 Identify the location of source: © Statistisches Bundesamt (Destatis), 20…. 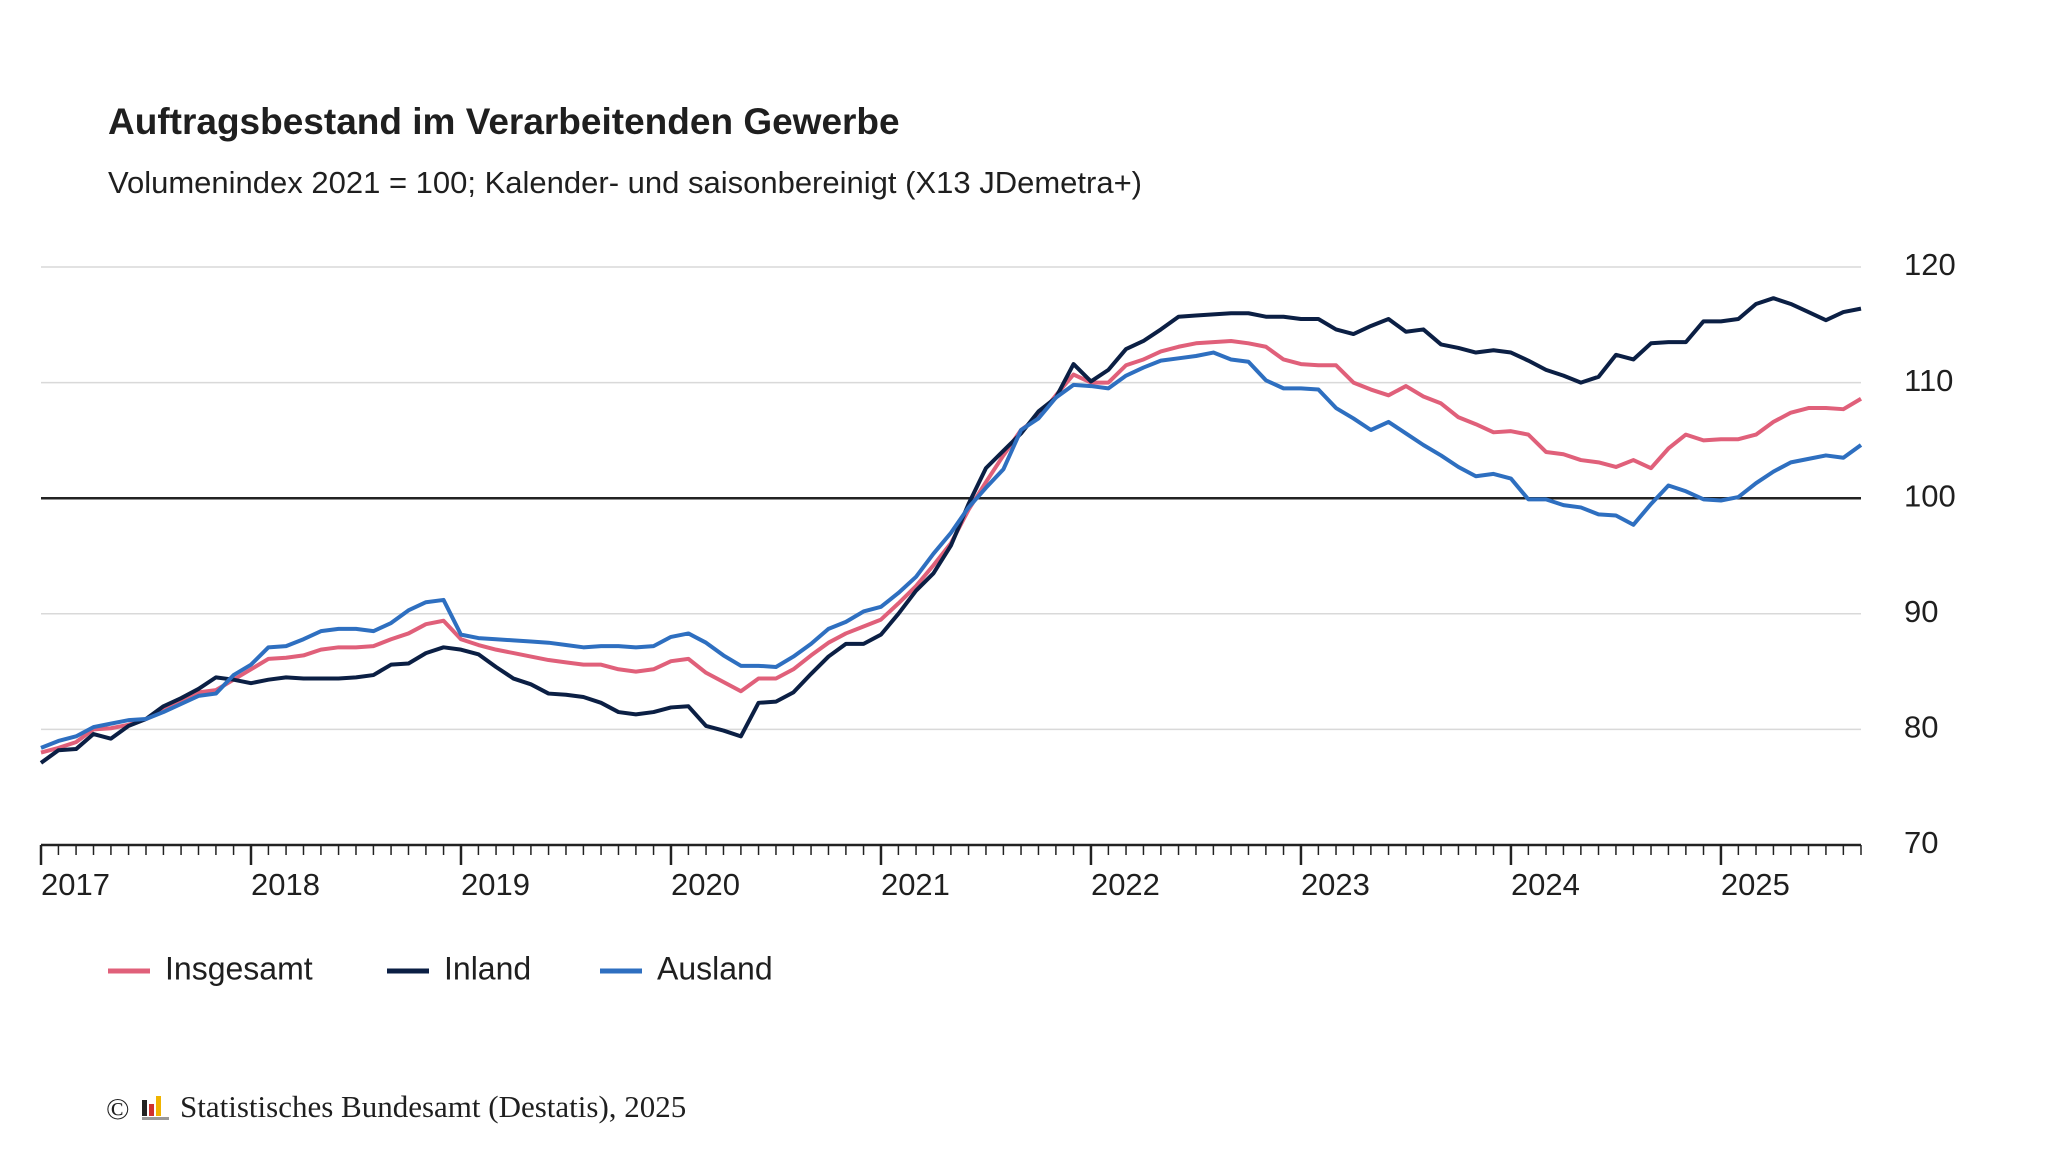
(396, 1107).